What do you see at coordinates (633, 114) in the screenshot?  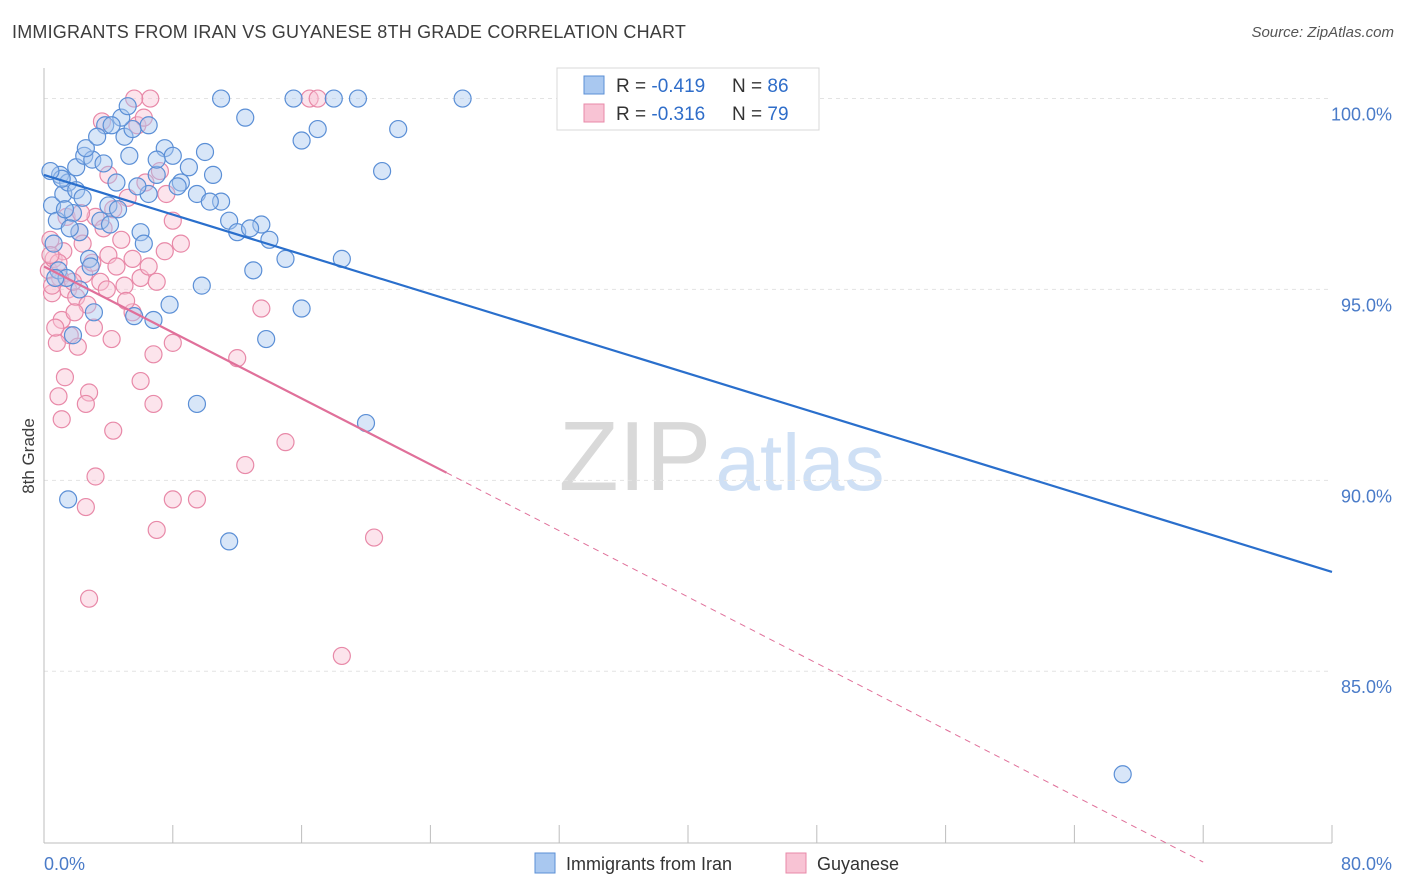 I see `legend-r-label-guyanese: R =` at bounding box center [633, 114].